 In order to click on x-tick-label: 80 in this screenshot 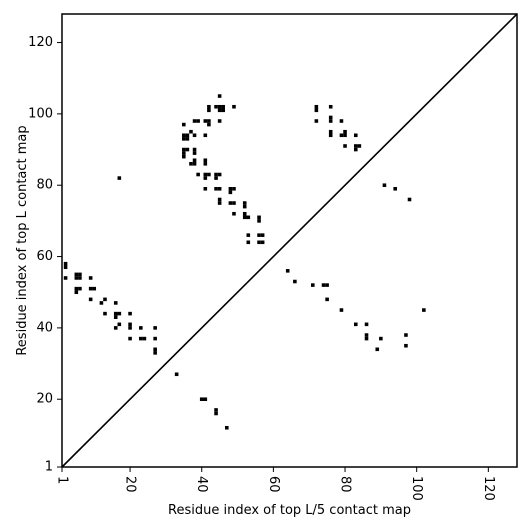, I will do `click(345, 484)`.